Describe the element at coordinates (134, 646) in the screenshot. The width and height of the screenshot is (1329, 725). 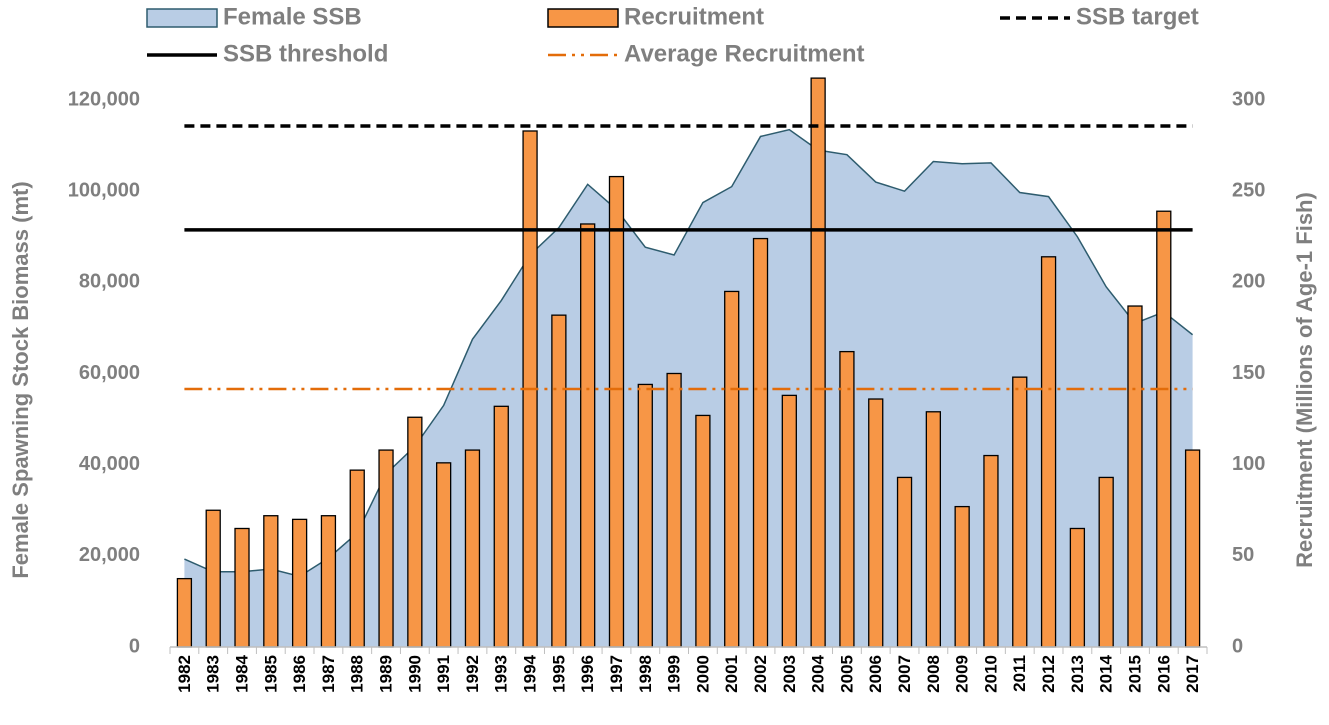
I see `y-tick-label: 0` at that location.